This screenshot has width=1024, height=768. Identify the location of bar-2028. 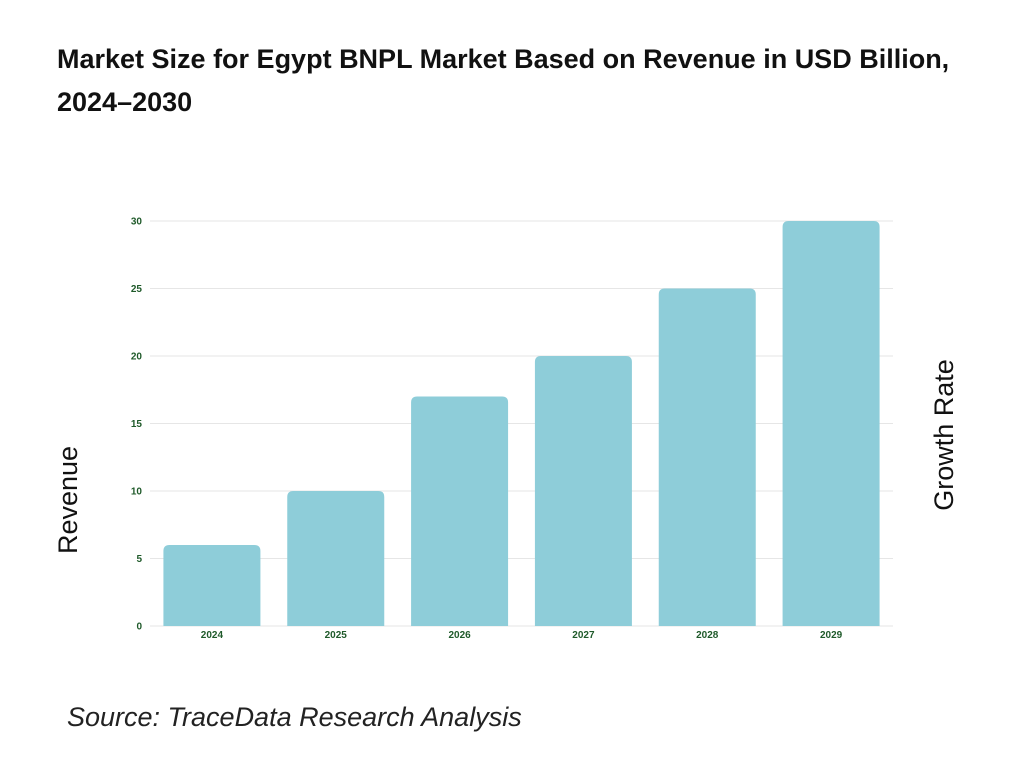
(707, 457).